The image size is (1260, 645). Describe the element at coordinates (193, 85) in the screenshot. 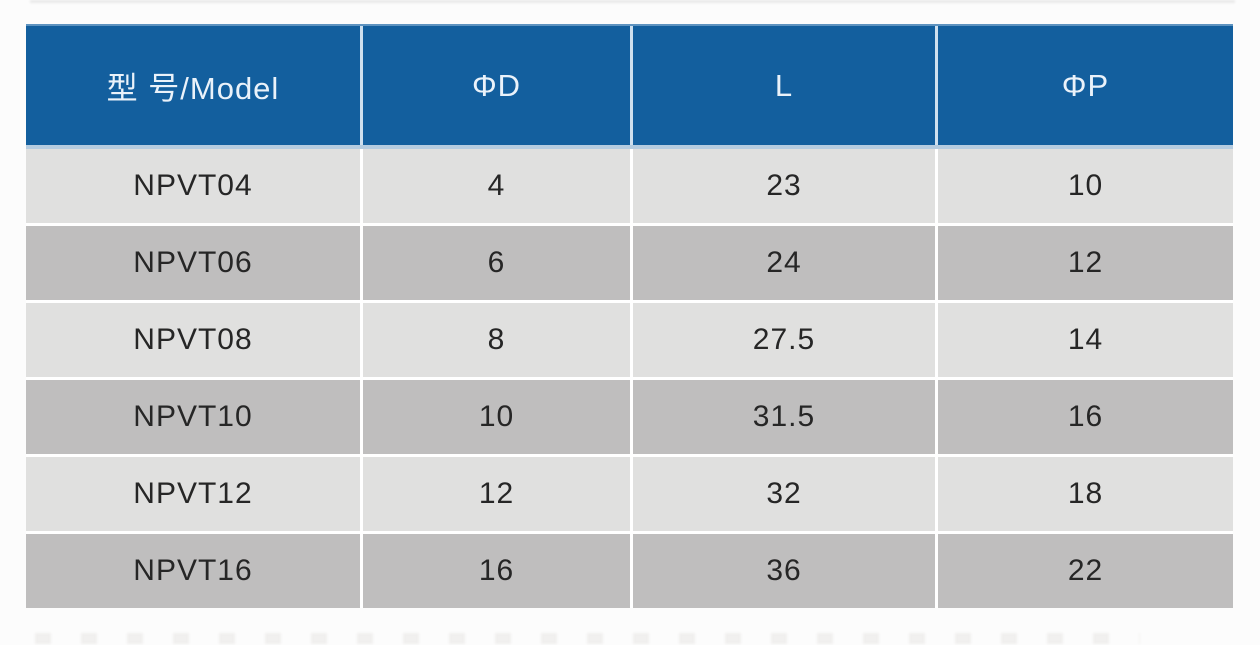

I see `column-header-model: 型 号/Model` at that location.